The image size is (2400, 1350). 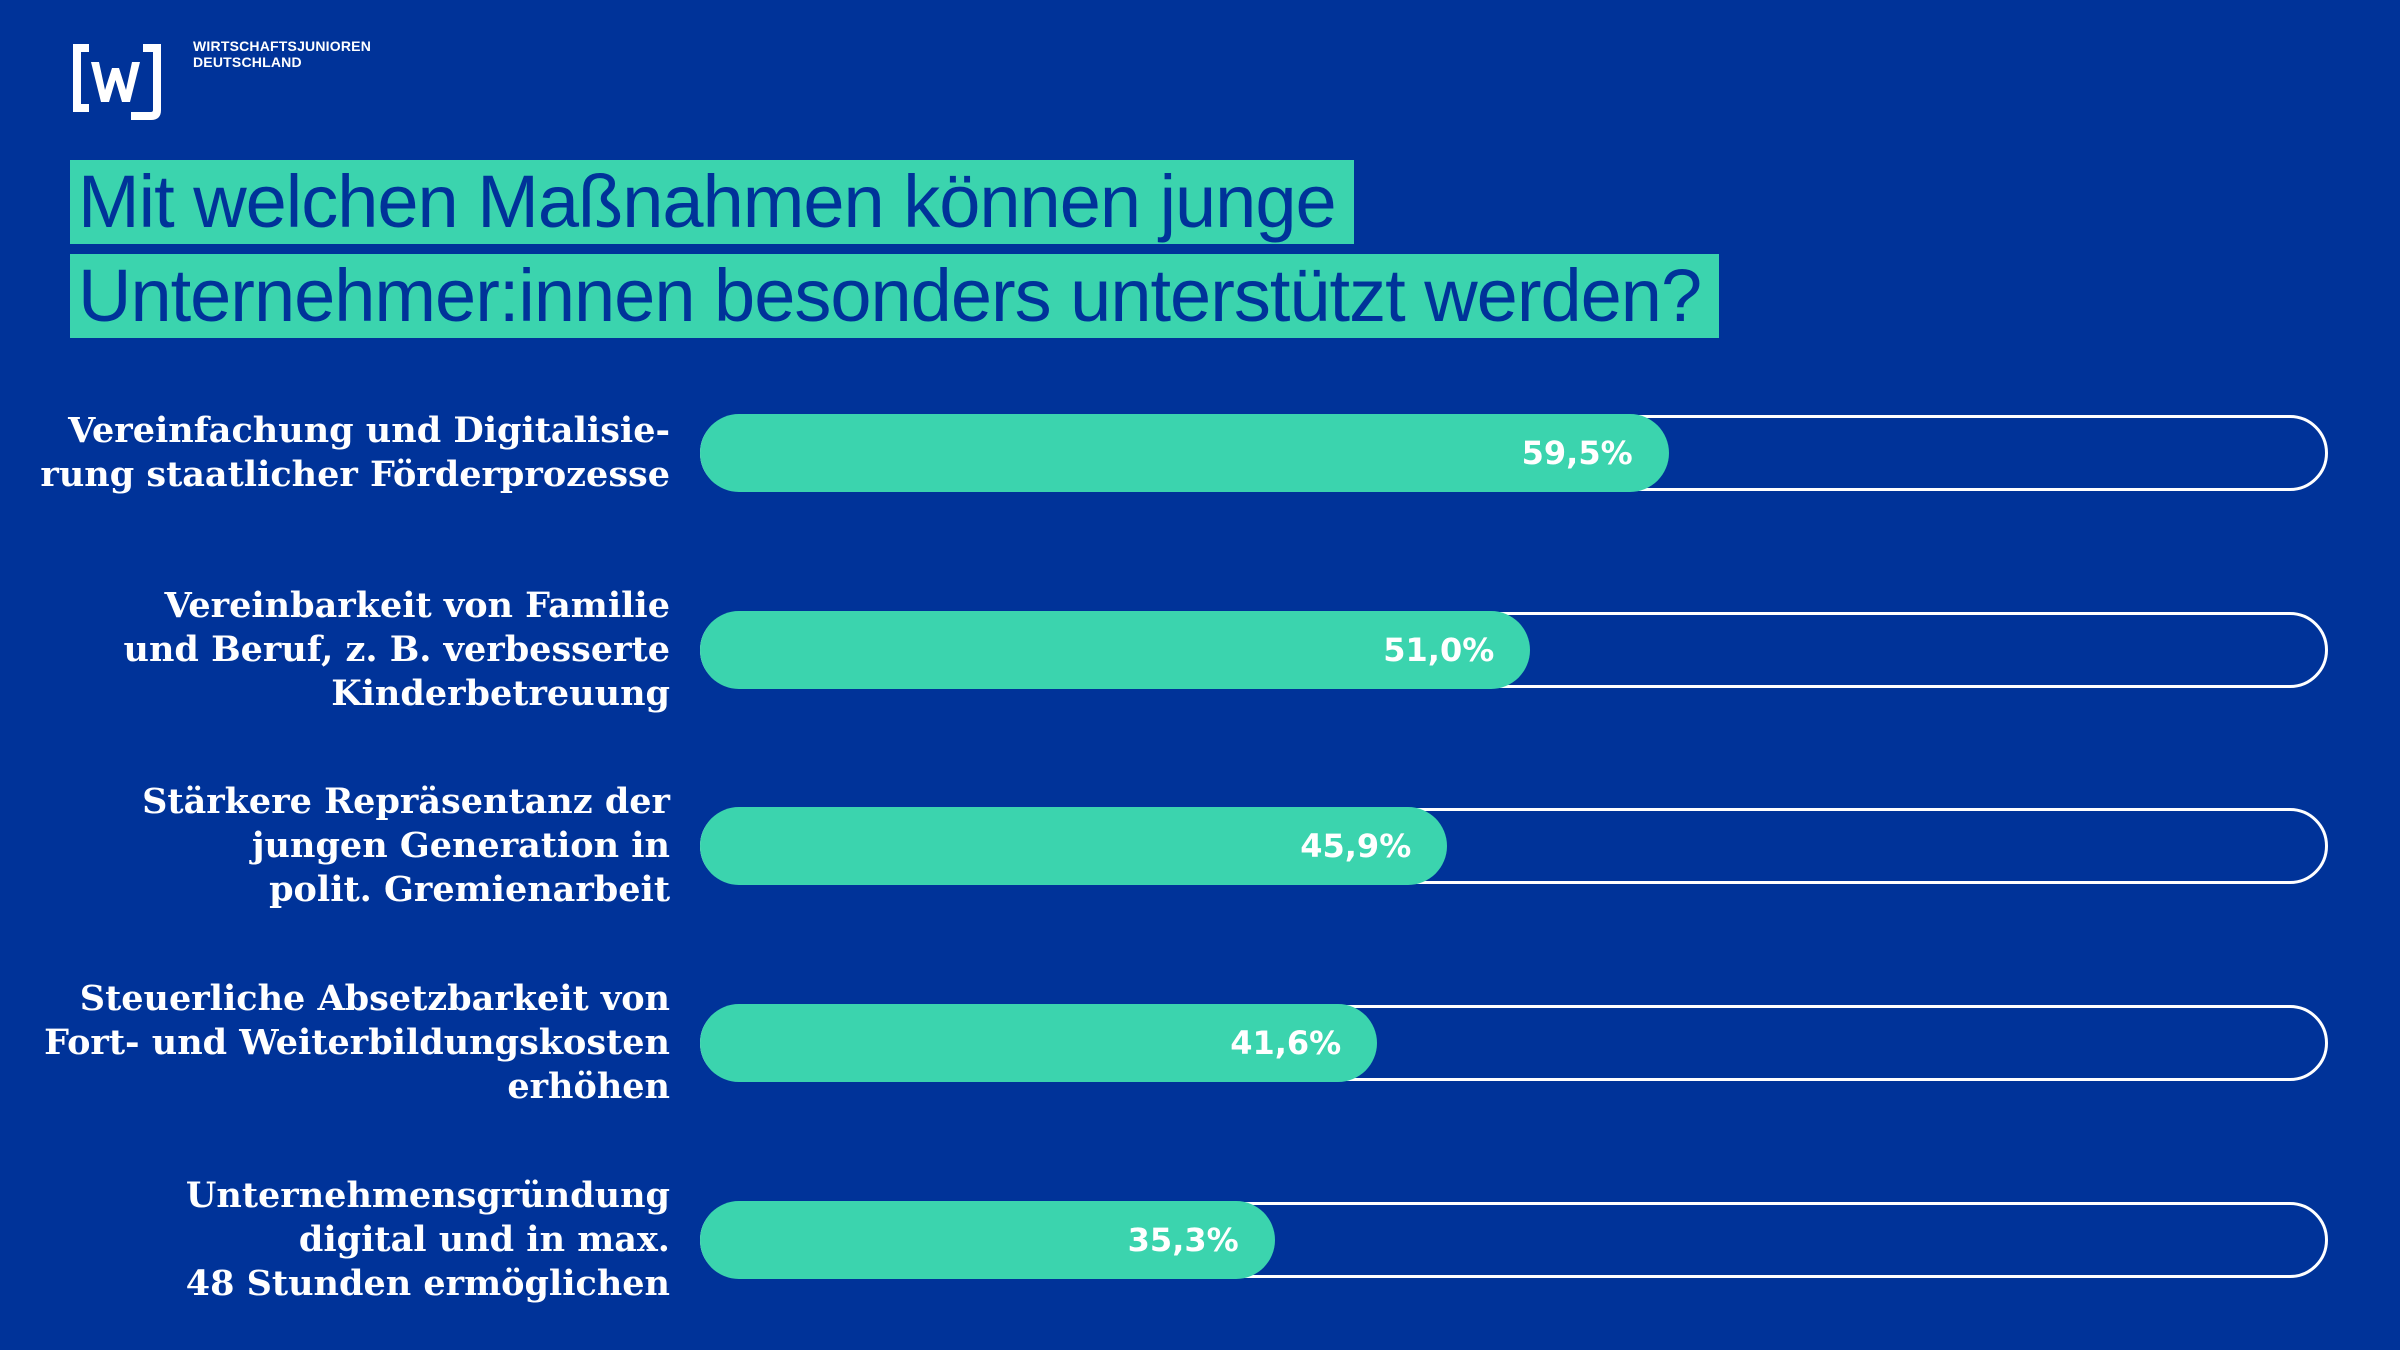 I want to click on data-label: 51,0%, so click(x=1439, y=650).